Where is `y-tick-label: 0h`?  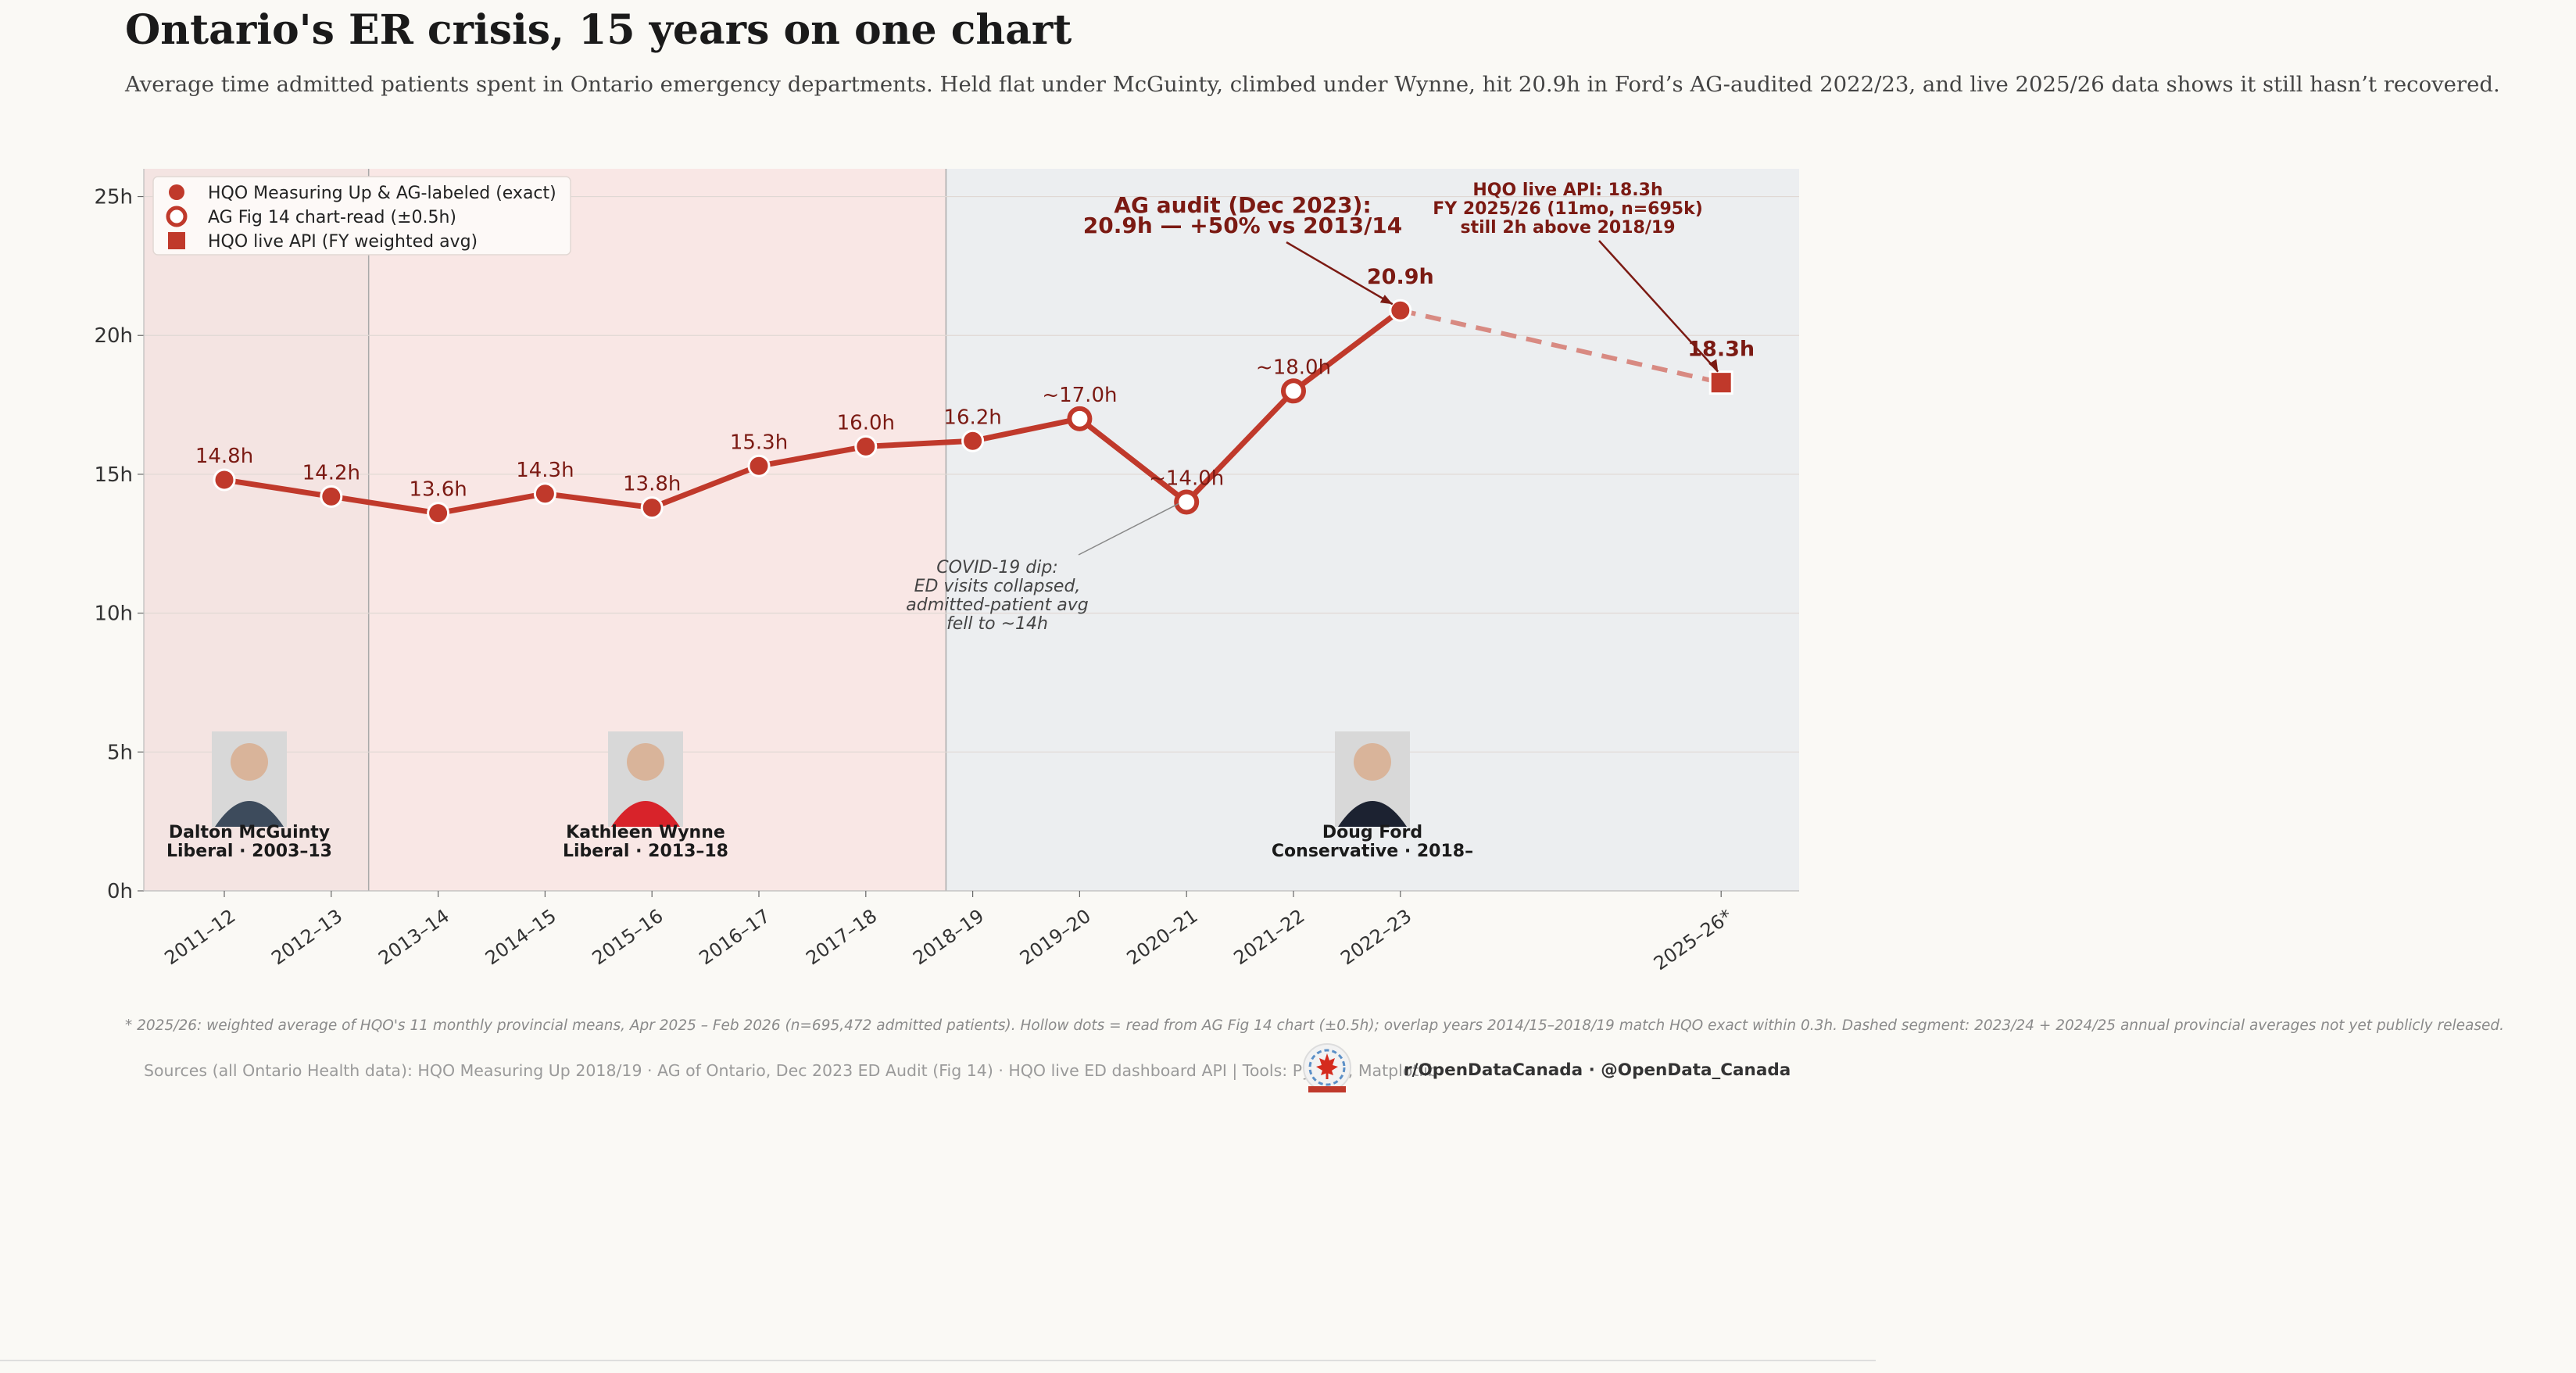
y-tick-label: 0h is located at coordinates (120, 891).